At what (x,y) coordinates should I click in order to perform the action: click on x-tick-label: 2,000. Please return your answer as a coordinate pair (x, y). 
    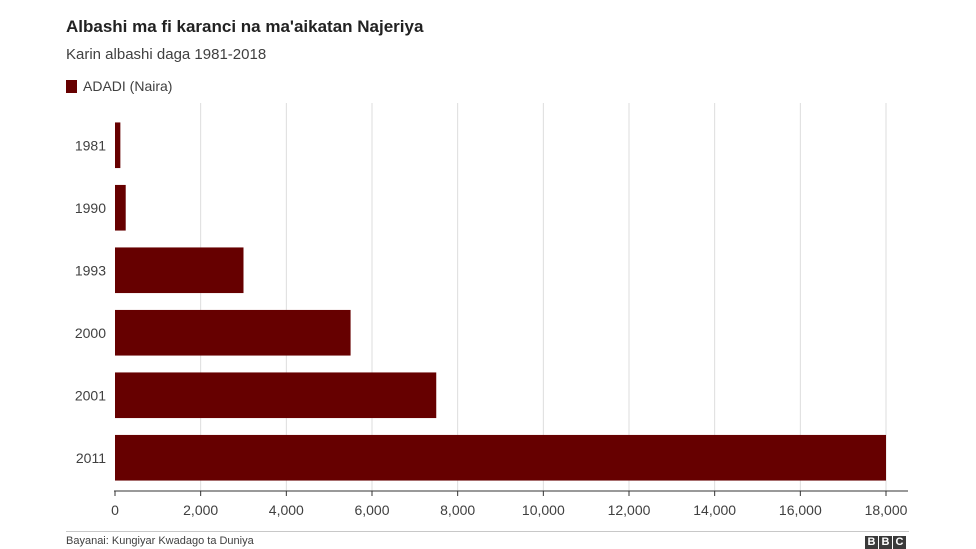
    Looking at the image, I should click on (200, 510).